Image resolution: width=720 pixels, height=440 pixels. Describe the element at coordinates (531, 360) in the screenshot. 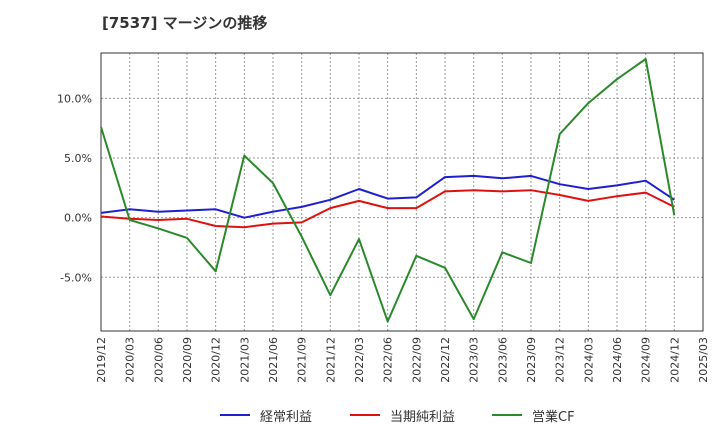

I see `x-tick-label: 2023/09` at that location.